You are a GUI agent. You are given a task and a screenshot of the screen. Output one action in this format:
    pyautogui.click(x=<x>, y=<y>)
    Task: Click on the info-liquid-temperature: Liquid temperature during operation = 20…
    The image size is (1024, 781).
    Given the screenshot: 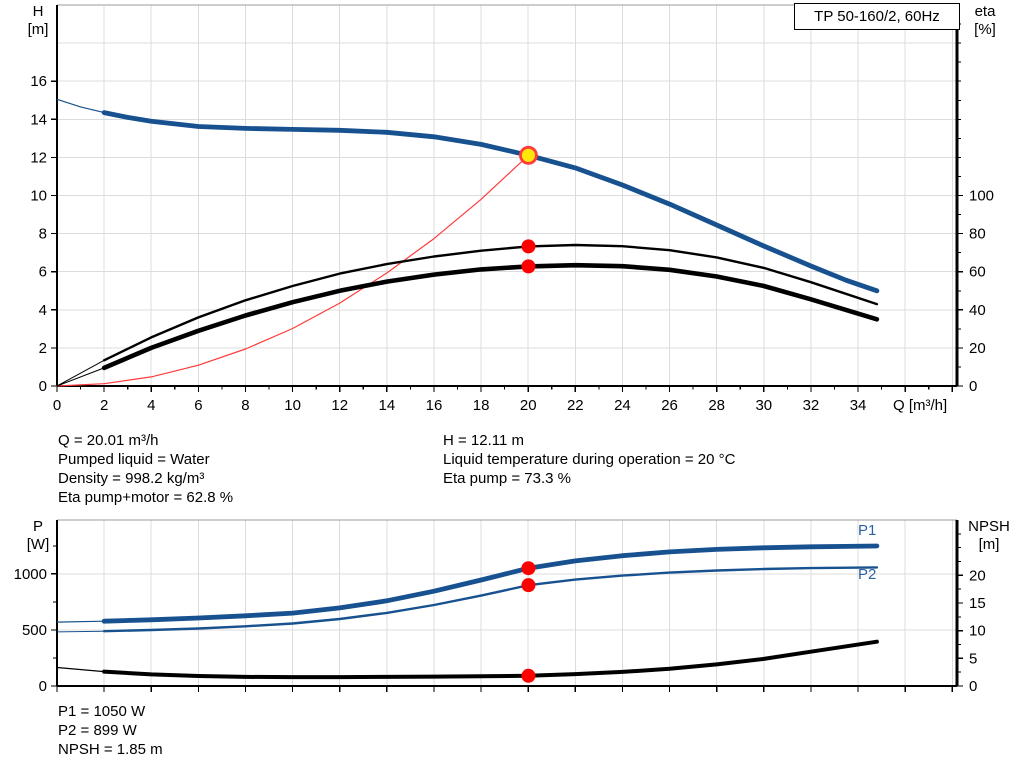 What is the action you would take?
    pyautogui.click(x=589, y=459)
    